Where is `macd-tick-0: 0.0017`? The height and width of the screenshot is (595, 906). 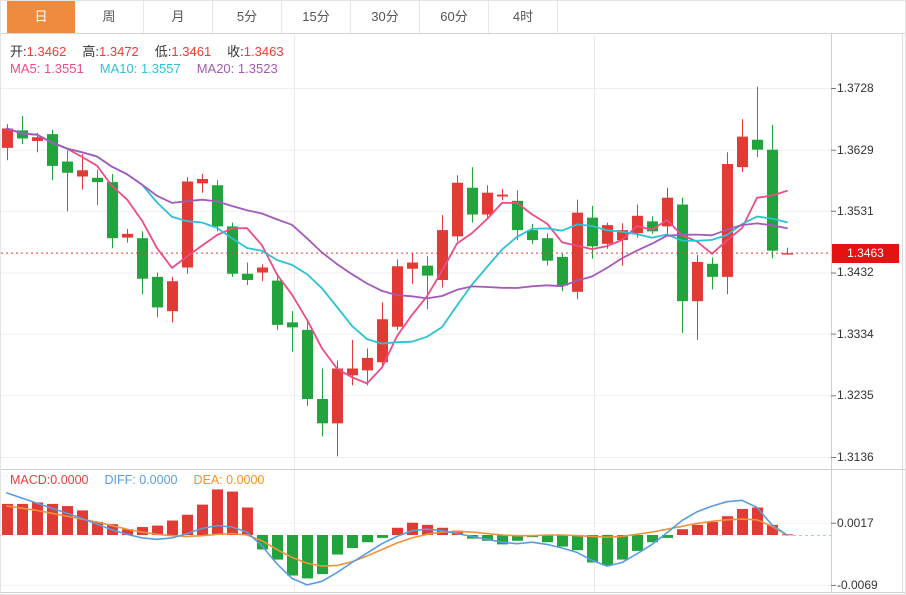 macd-tick-0: 0.0017 is located at coordinates (855, 522).